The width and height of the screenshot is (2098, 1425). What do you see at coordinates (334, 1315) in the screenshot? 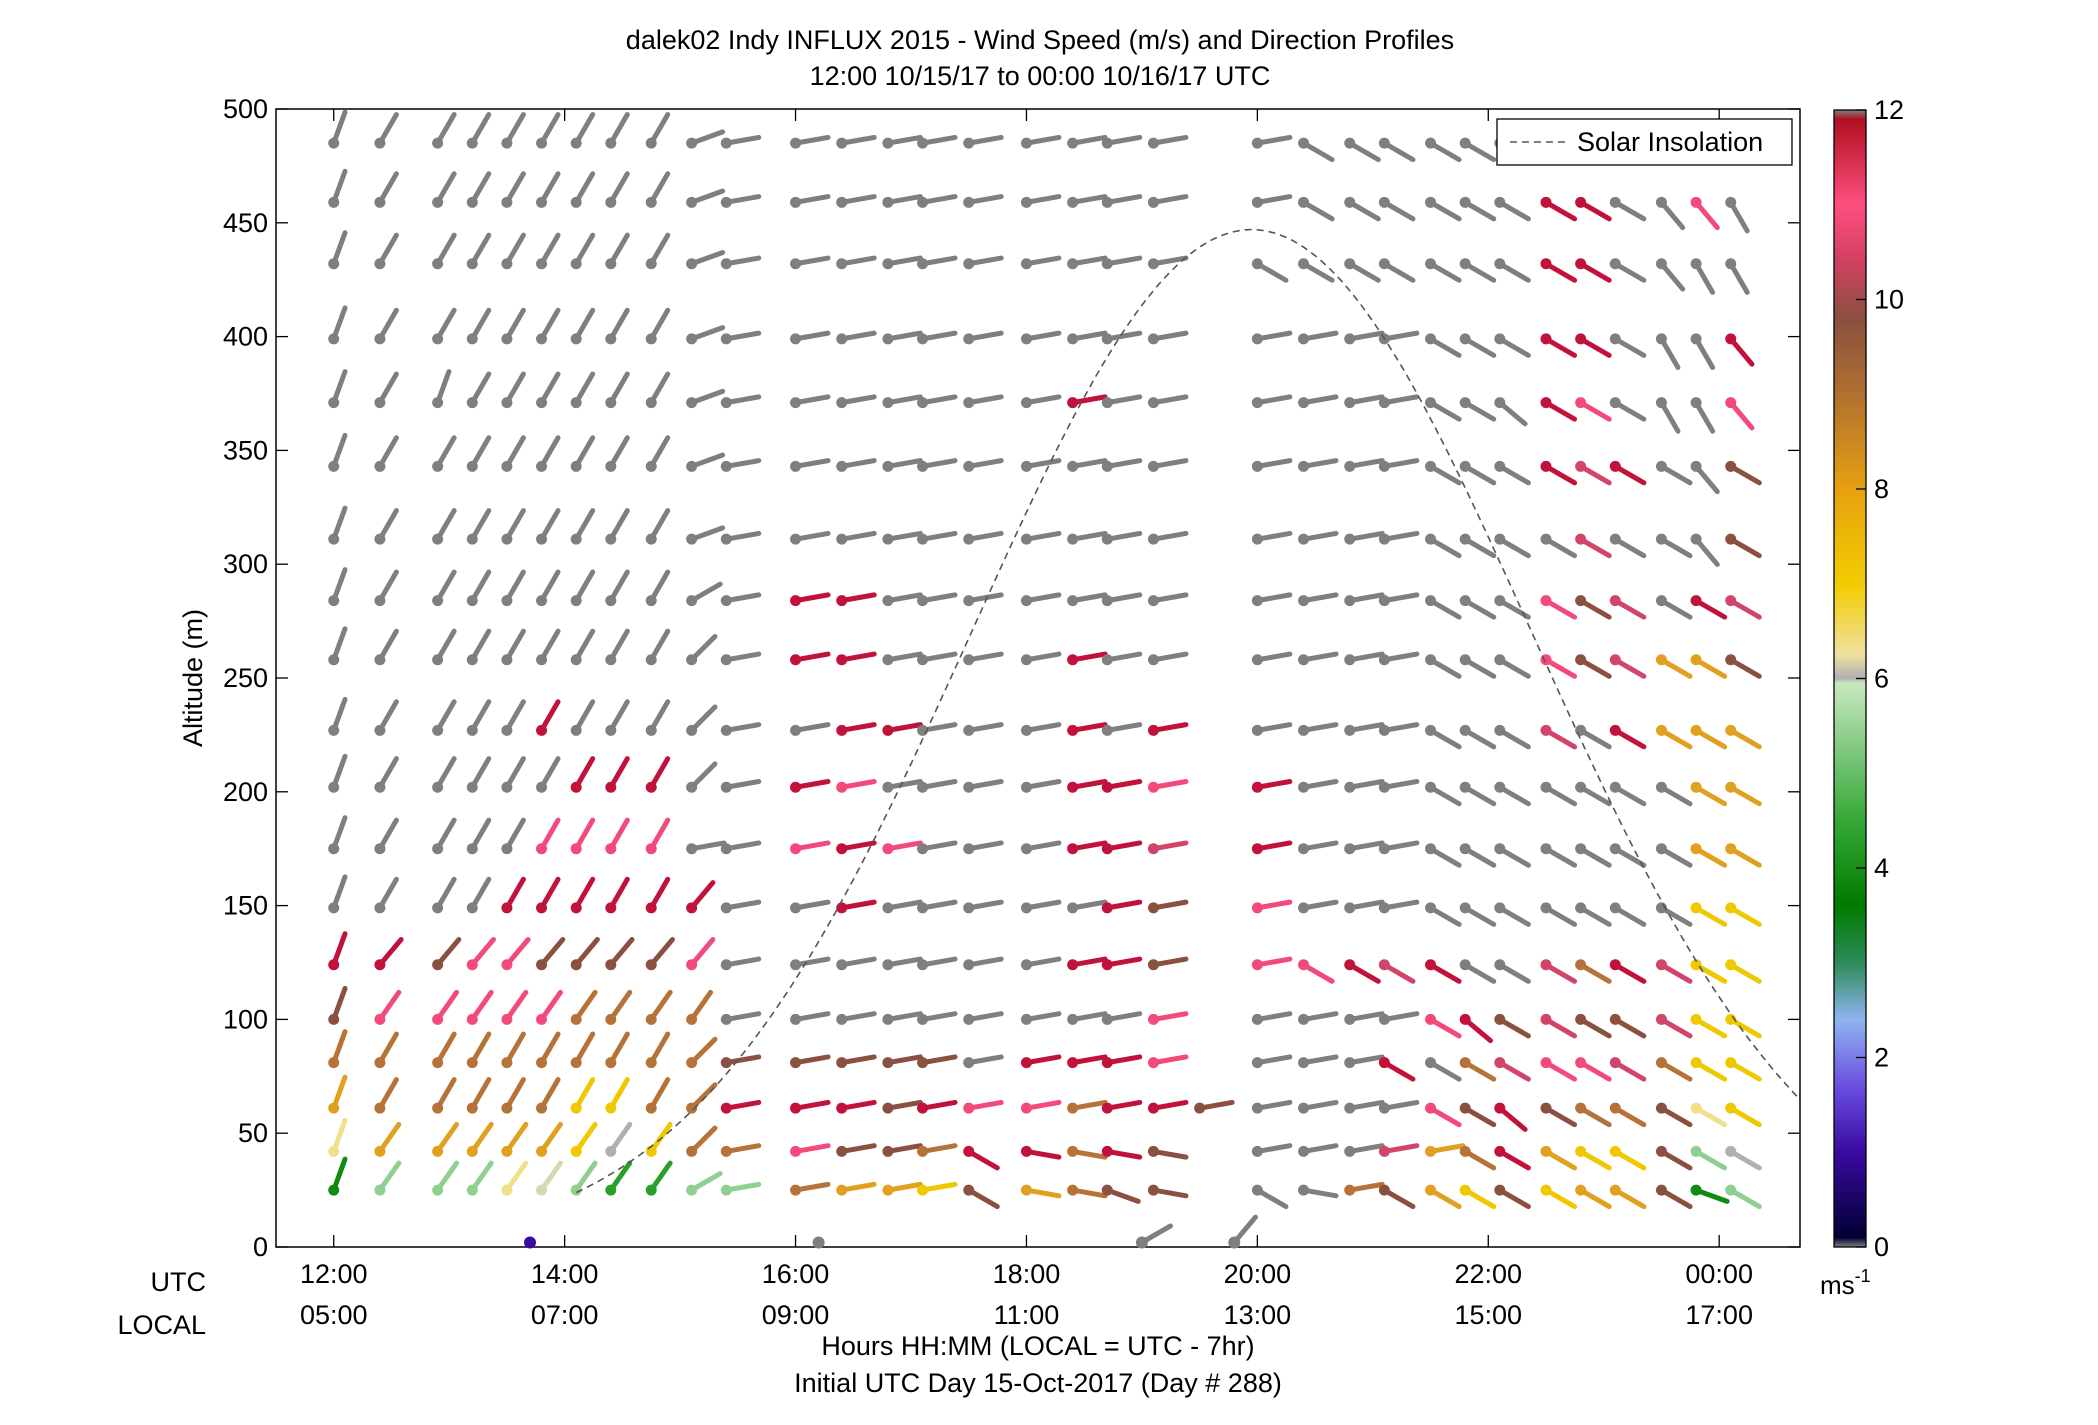
I see `x-tick-label-local-0: 05:00` at bounding box center [334, 1315].